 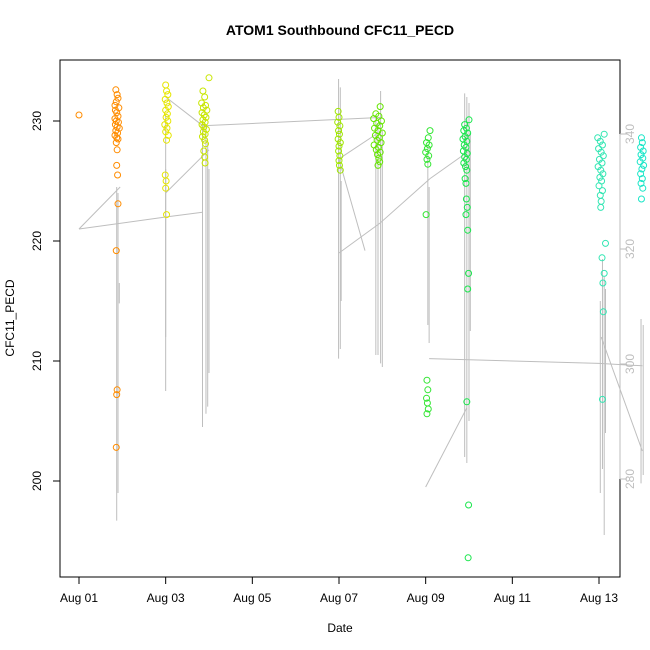 I want to click on y-tick-label: 230, so click(x=37, y=121).